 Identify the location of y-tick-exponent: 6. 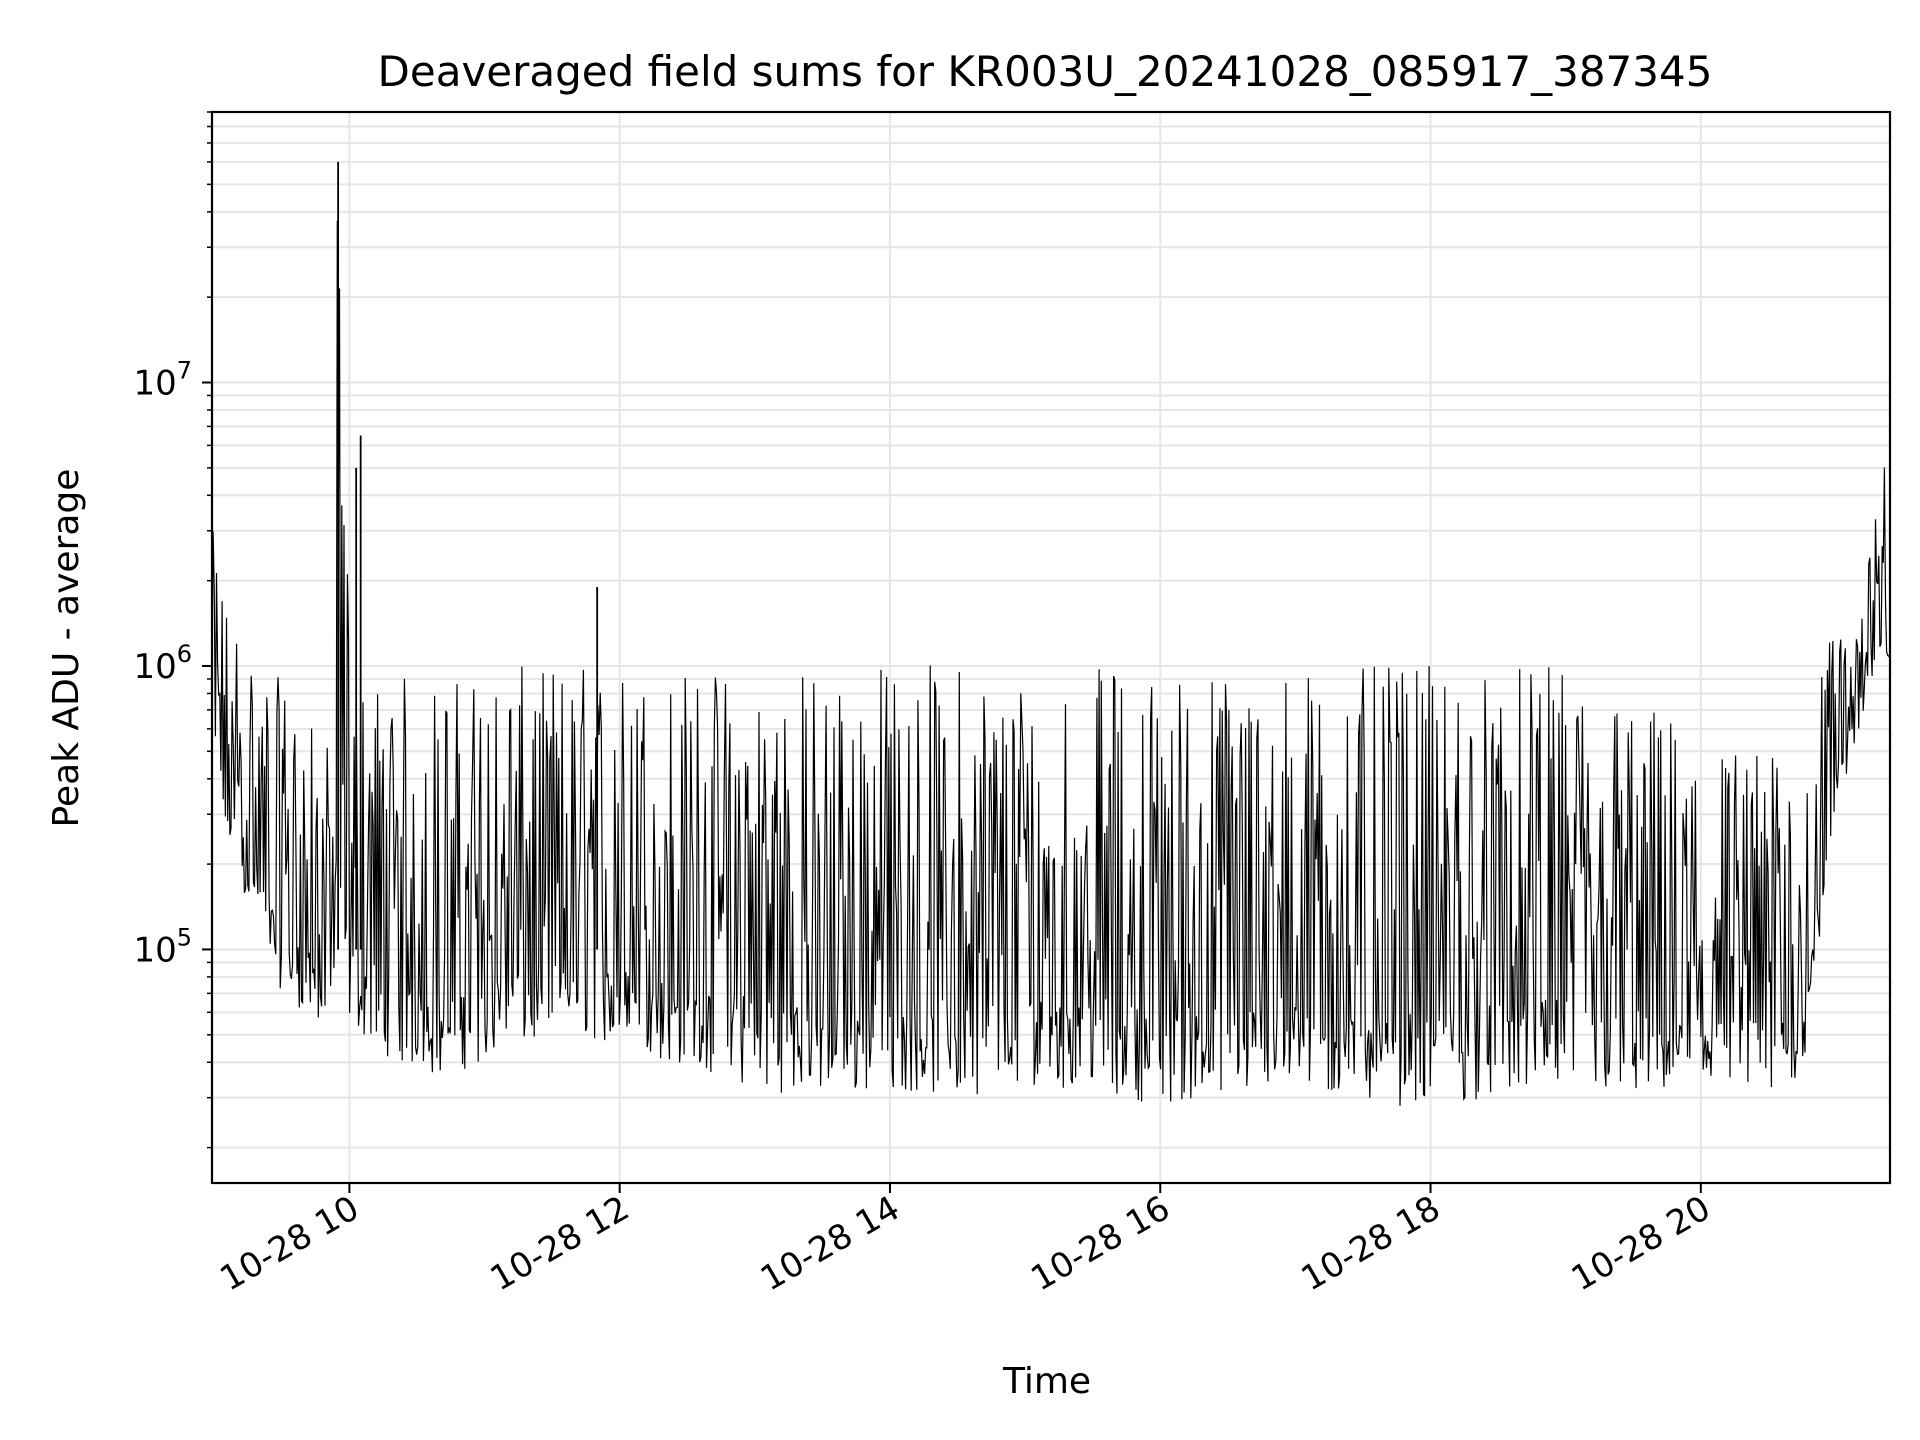
(184, 654).